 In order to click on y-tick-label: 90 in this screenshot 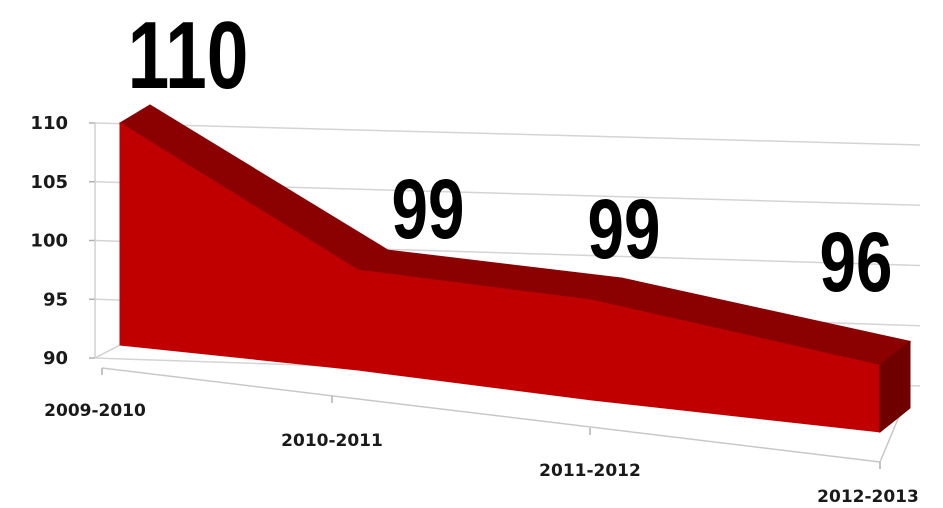, I will do `click(55, 358)`.